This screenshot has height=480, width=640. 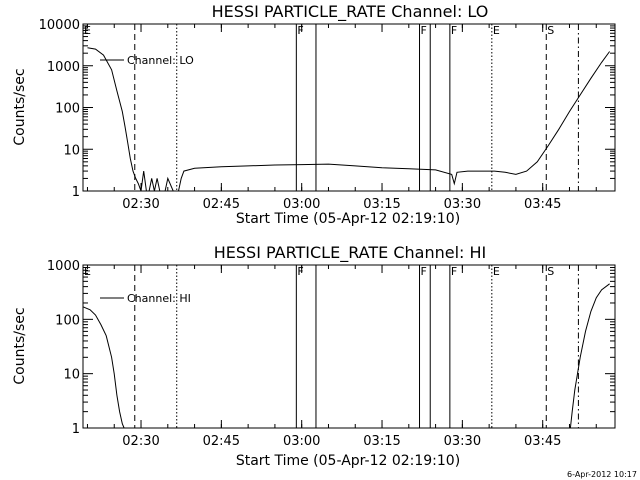 What do you see at coordinates (20, 345) in the screenshot?
I see `hi-y-axis-label: Counts/sec` at bounding box center [20, 345].